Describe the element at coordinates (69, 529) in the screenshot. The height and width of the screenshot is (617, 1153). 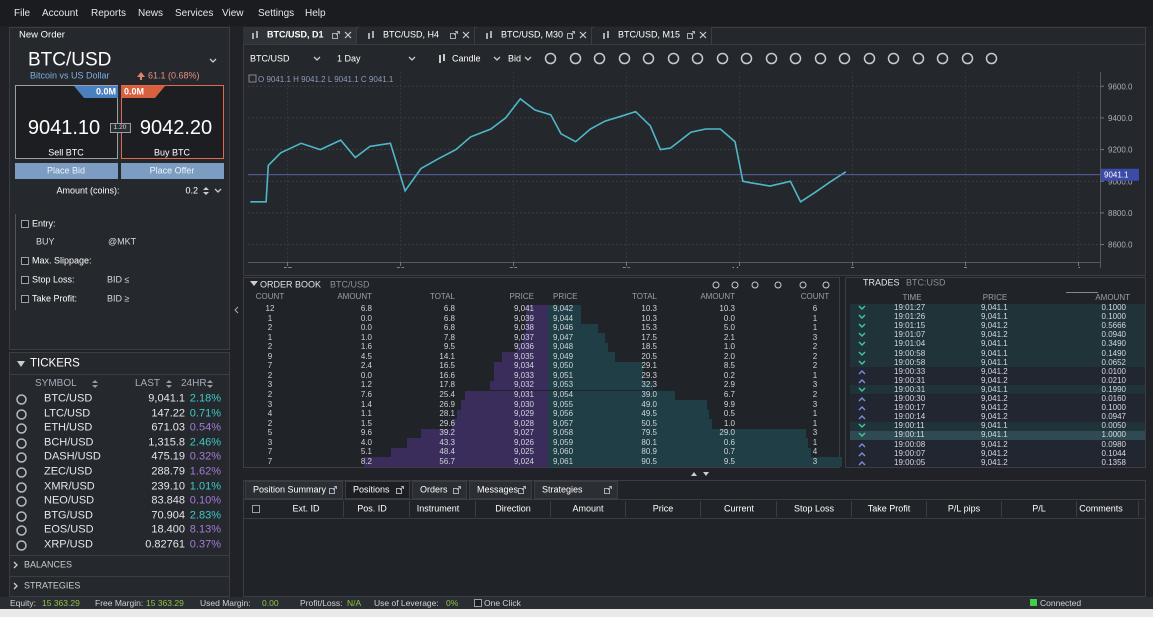
I see `ticker-symbol: EOS/USD` at that location.